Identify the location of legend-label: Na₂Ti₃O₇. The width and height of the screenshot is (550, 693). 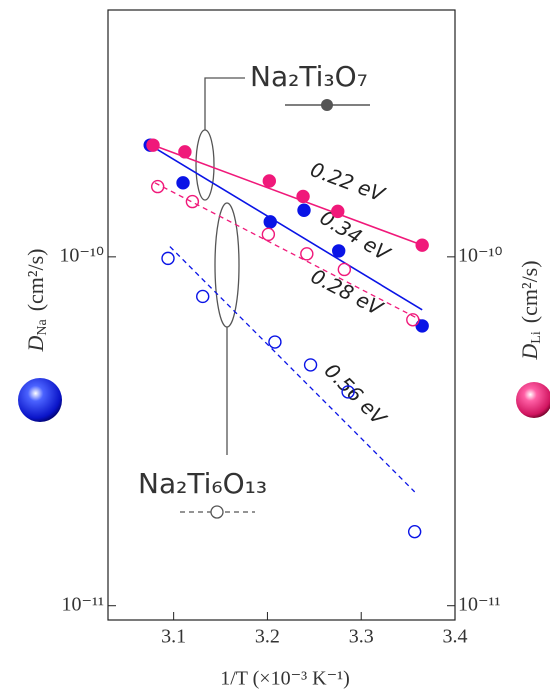
(309, 76).